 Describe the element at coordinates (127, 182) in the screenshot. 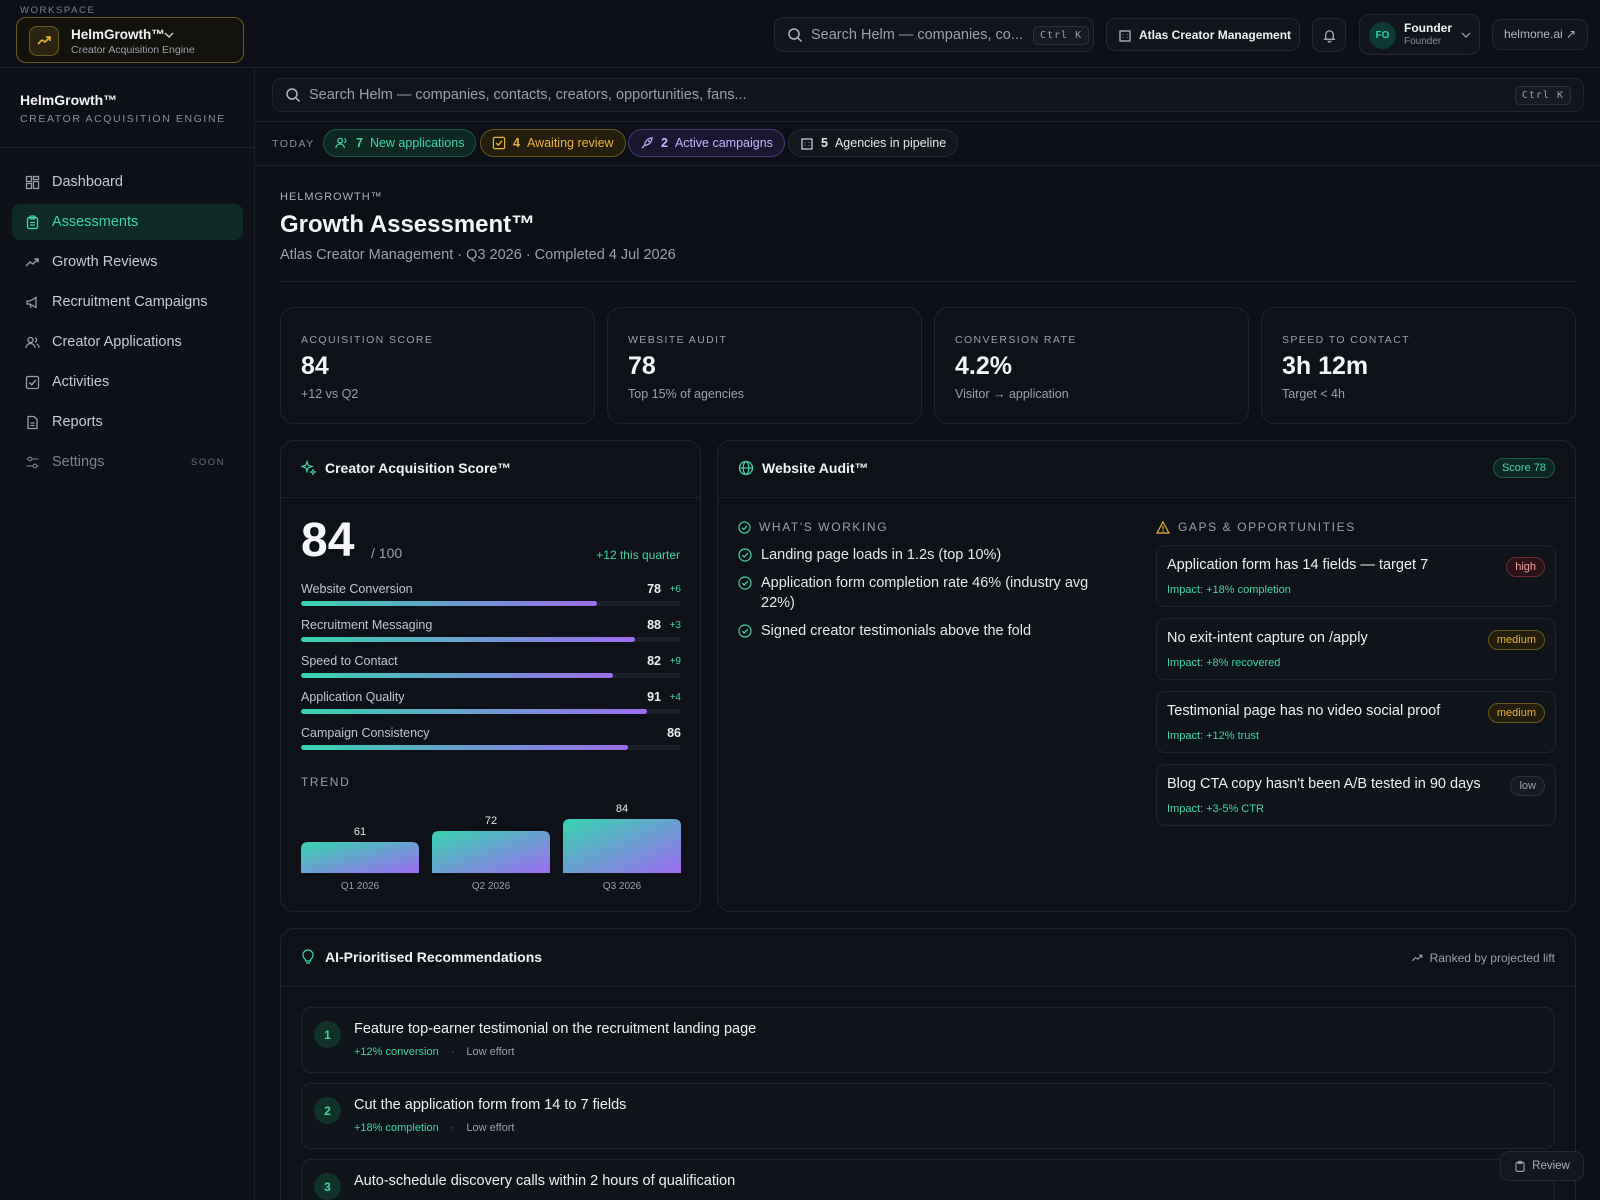

I see `sidebar-item-dashboard: Dashboard` at that location.